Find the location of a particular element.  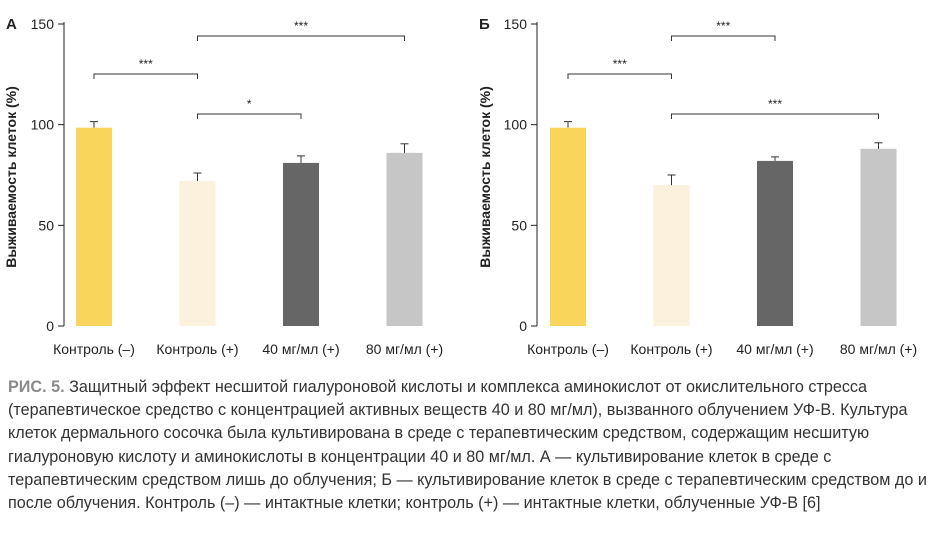

panel-label: Б is located at coordinates (484, 24).